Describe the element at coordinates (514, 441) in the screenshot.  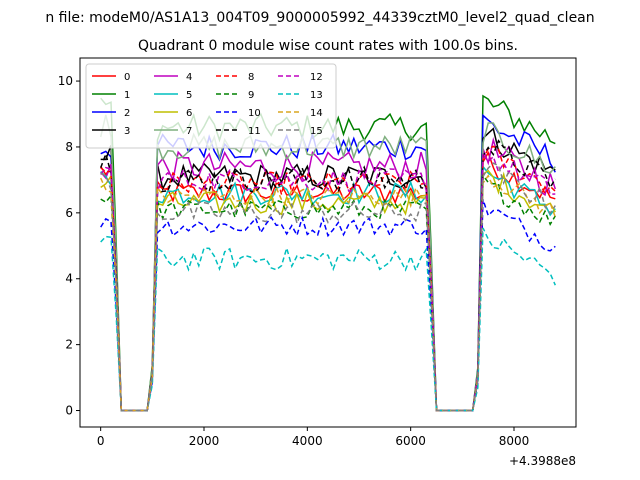
I see `x-tick-label: 8000` at that location.